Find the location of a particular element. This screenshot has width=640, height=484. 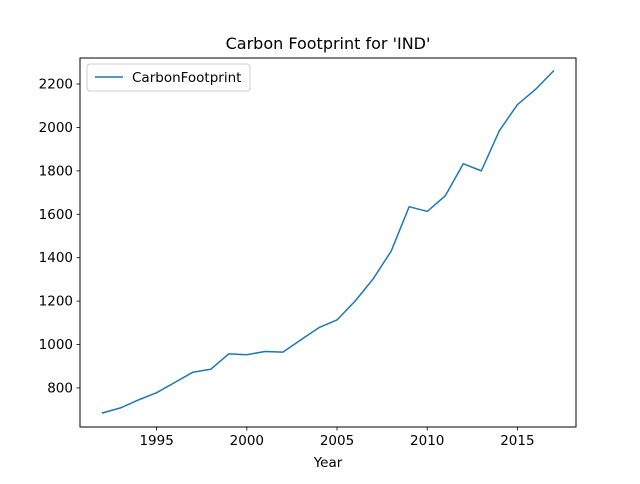

x-tick-label: 1995 is located at coordinates (156, 441).